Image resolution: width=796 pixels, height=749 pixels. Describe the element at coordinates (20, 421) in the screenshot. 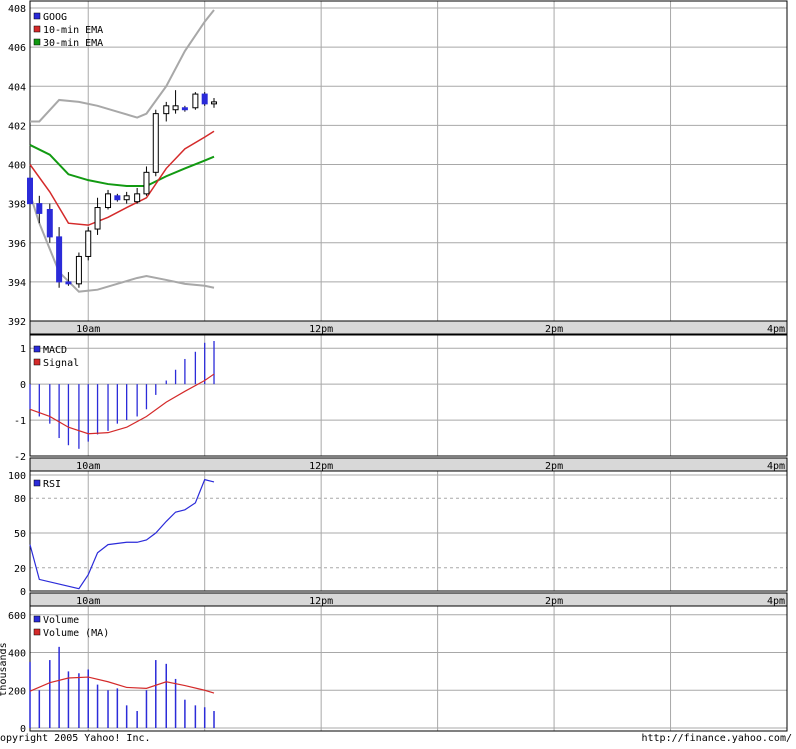

I see `y-tick-label: -1` at that location.